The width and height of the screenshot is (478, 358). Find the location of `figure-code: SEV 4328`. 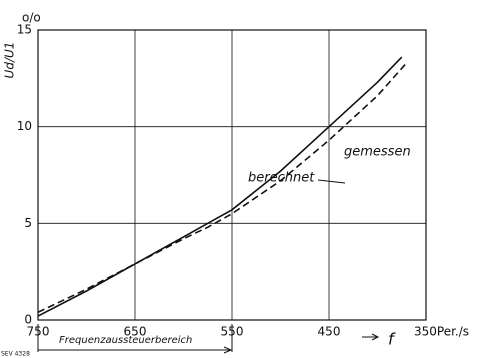

figure-code: SEV 4328 is located at coordinates (15, 354).